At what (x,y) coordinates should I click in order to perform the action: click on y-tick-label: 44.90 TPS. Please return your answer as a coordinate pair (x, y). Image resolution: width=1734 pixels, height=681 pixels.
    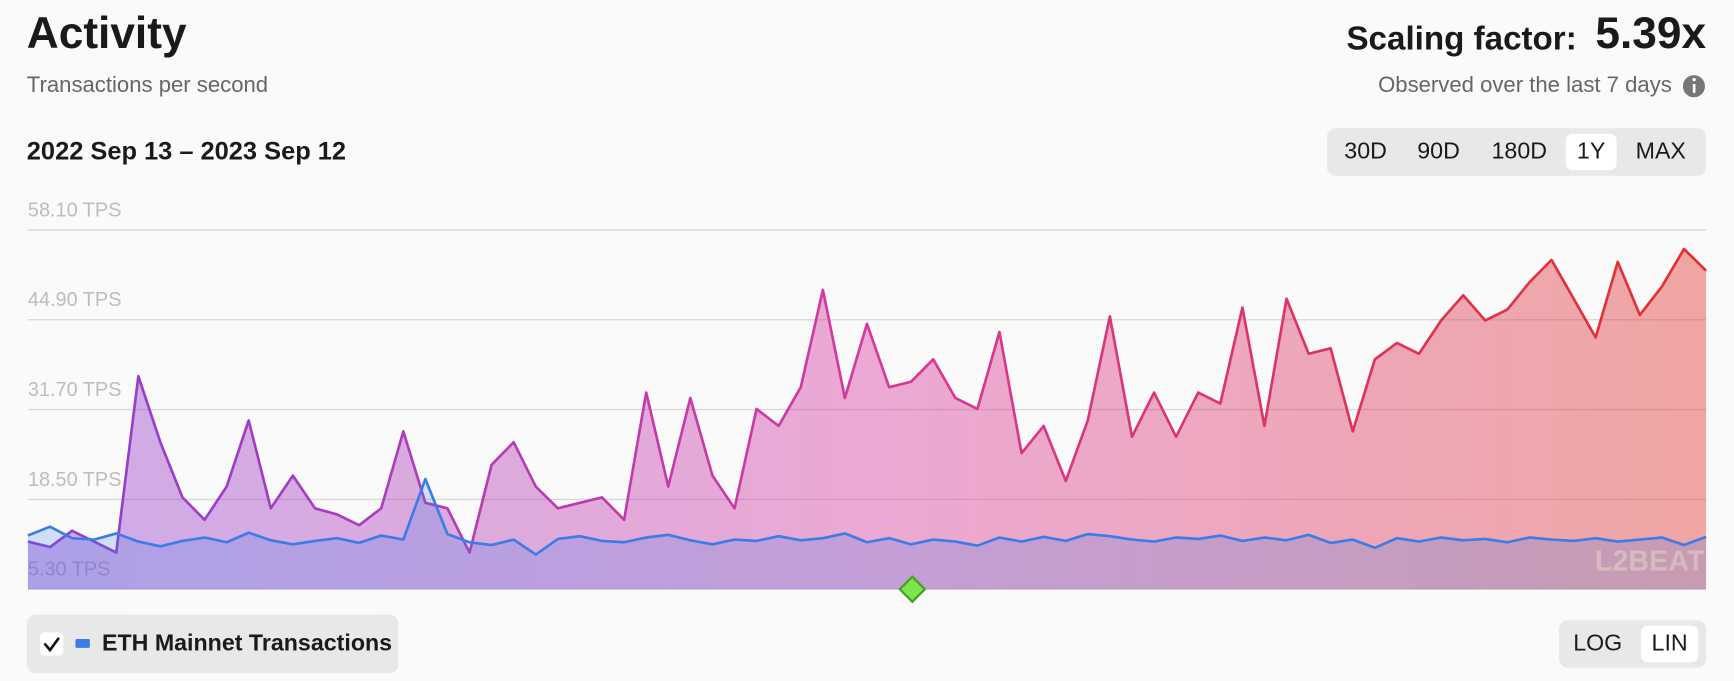
    Looking at the image, I should click on (75, 300).